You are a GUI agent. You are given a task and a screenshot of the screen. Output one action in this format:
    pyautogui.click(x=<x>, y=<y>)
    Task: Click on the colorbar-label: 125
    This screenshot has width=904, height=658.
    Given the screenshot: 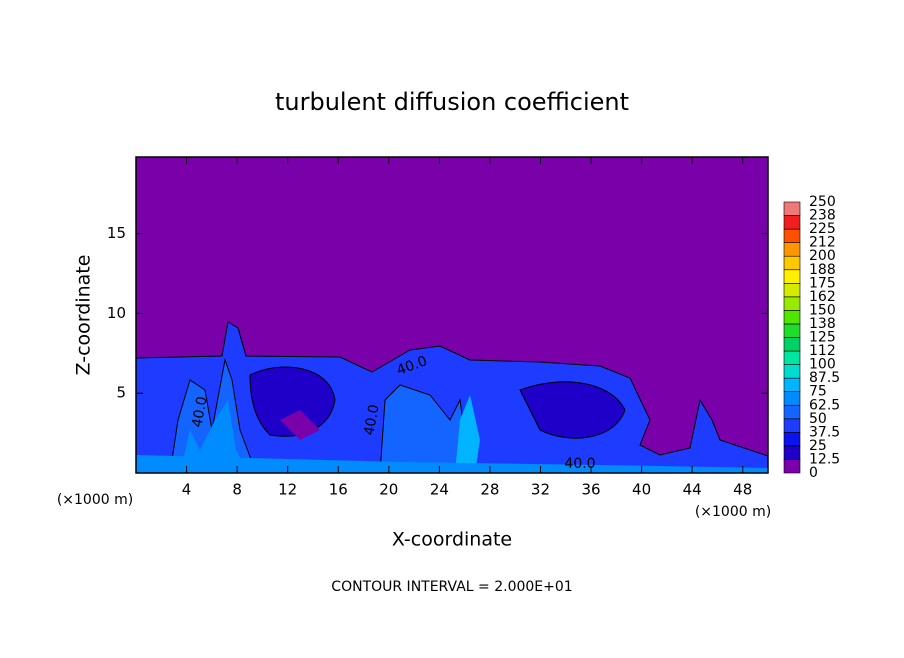 What is the action you would take?
    pyautogui.click(x=822, y=338)
    